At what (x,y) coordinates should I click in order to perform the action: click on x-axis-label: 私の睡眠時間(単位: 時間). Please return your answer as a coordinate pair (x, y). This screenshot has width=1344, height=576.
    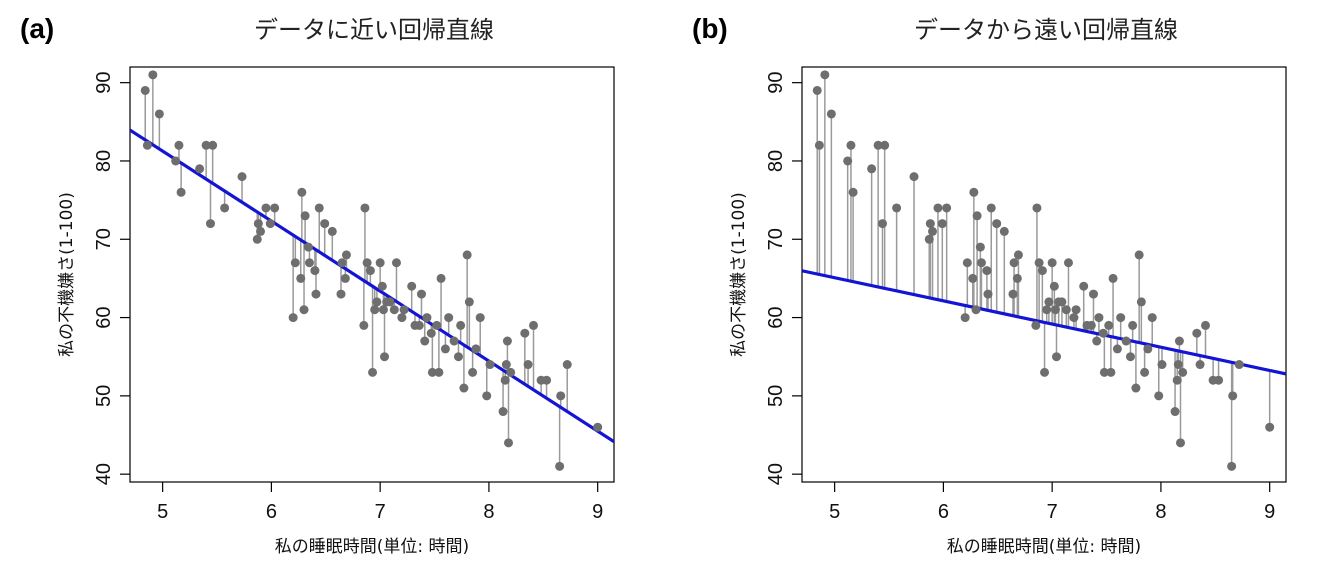
    Looking at the image, I should click on (372, 547).